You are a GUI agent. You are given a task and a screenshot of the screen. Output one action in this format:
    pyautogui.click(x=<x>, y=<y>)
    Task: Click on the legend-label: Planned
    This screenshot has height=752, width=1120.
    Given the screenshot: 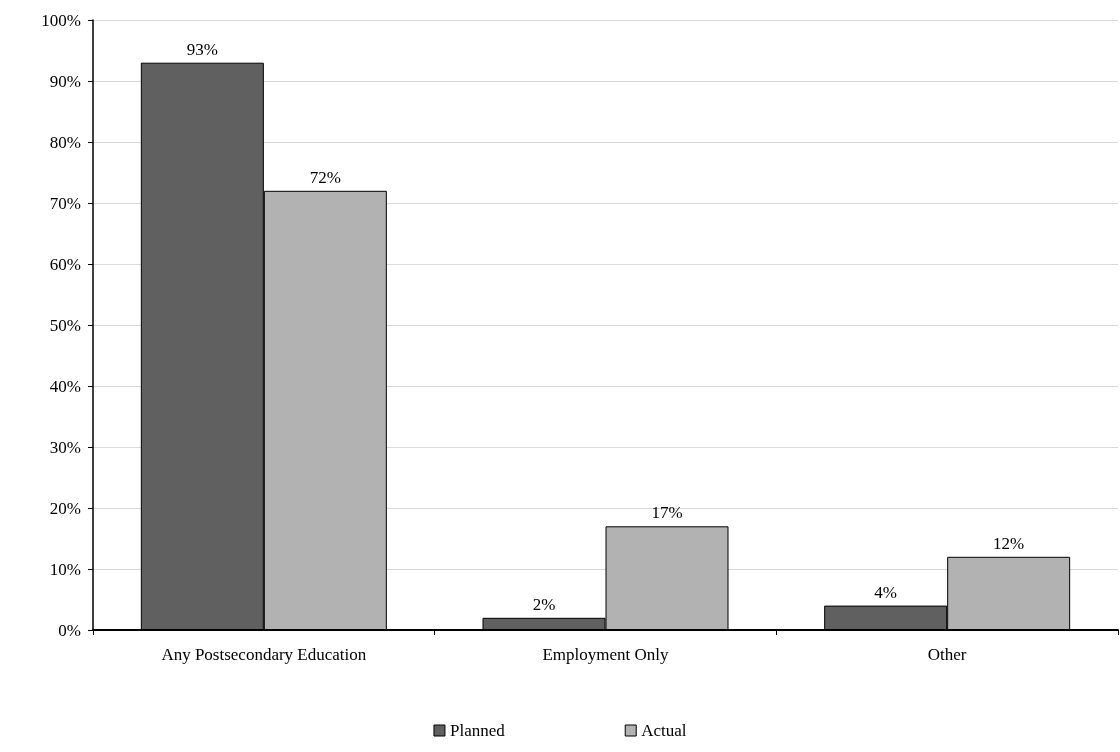 What is the action you would take?
    pyautogui.click(x=477, y=730)
    